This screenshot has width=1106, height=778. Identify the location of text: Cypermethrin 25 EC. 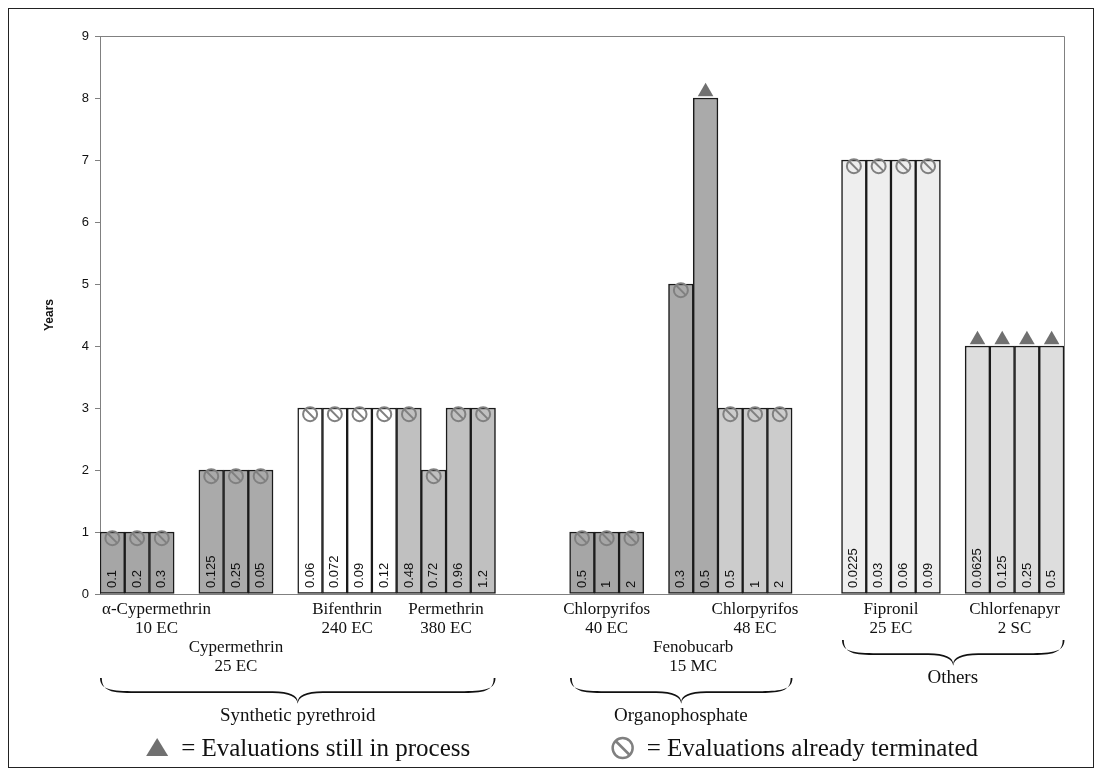
(236, 655).